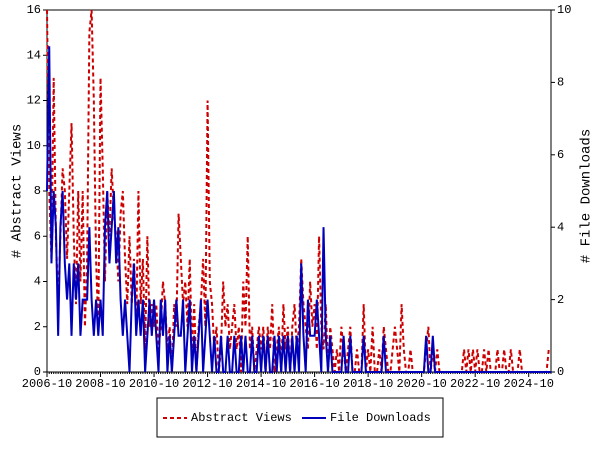 The image size is (600, 455). What do you see at coordinates (37, 236) in the screenshot?
I see `y-tick-label: 6` at bounding box center [37, 236].